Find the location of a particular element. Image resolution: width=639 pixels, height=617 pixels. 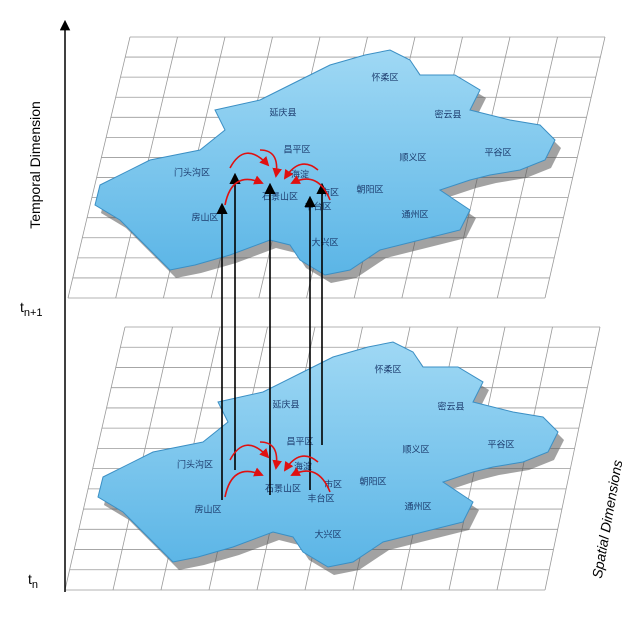

spatial-label: Spatial Dimensions is located at coordinates (607, 519).